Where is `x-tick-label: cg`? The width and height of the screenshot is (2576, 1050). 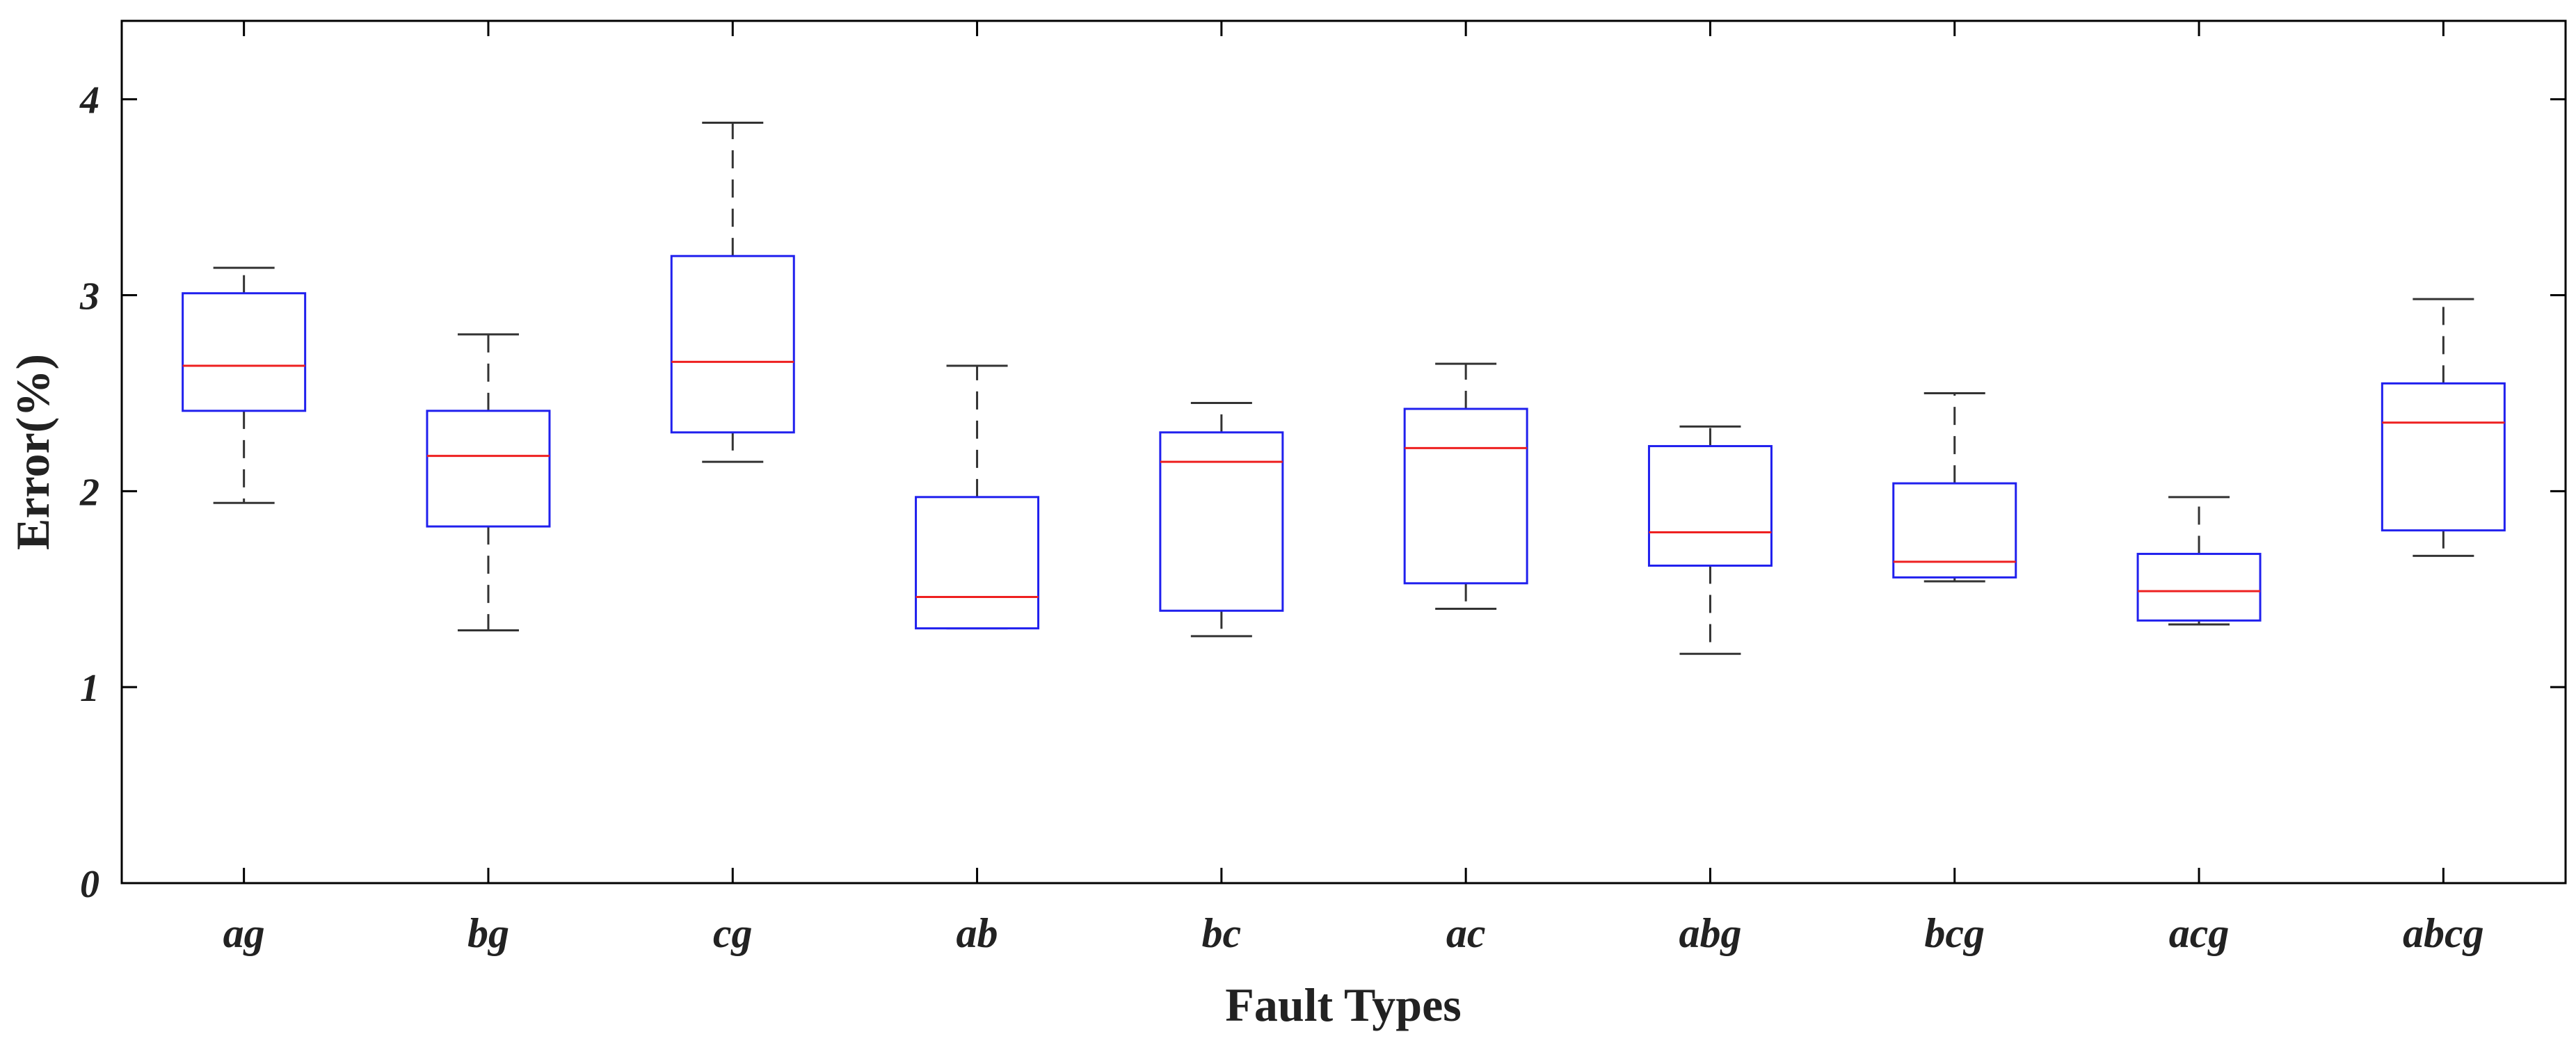
x-tick-label: cg is located at coordinates (733, 933).